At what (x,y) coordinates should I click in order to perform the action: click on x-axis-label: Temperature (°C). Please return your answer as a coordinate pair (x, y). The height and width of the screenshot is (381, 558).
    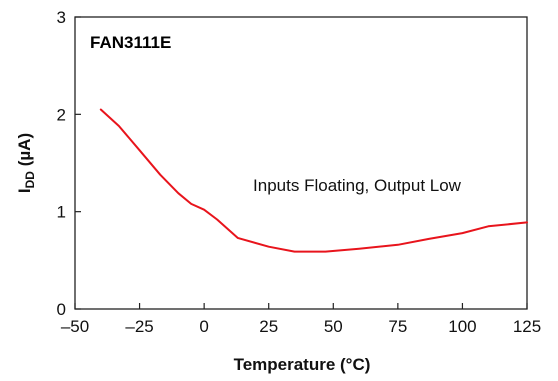
    Looking at the image, I should click on (302, 364).